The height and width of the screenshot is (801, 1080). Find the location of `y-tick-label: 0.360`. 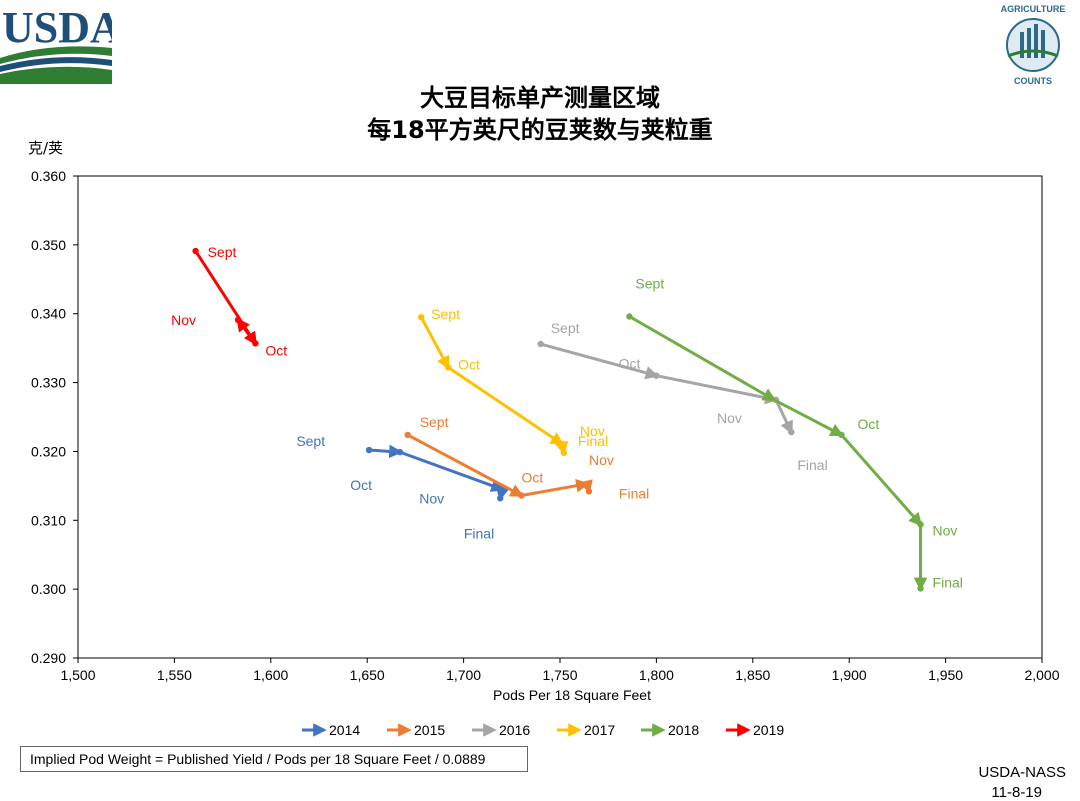

y-tick-label: 0.360 is located at coordinates (48, 176).